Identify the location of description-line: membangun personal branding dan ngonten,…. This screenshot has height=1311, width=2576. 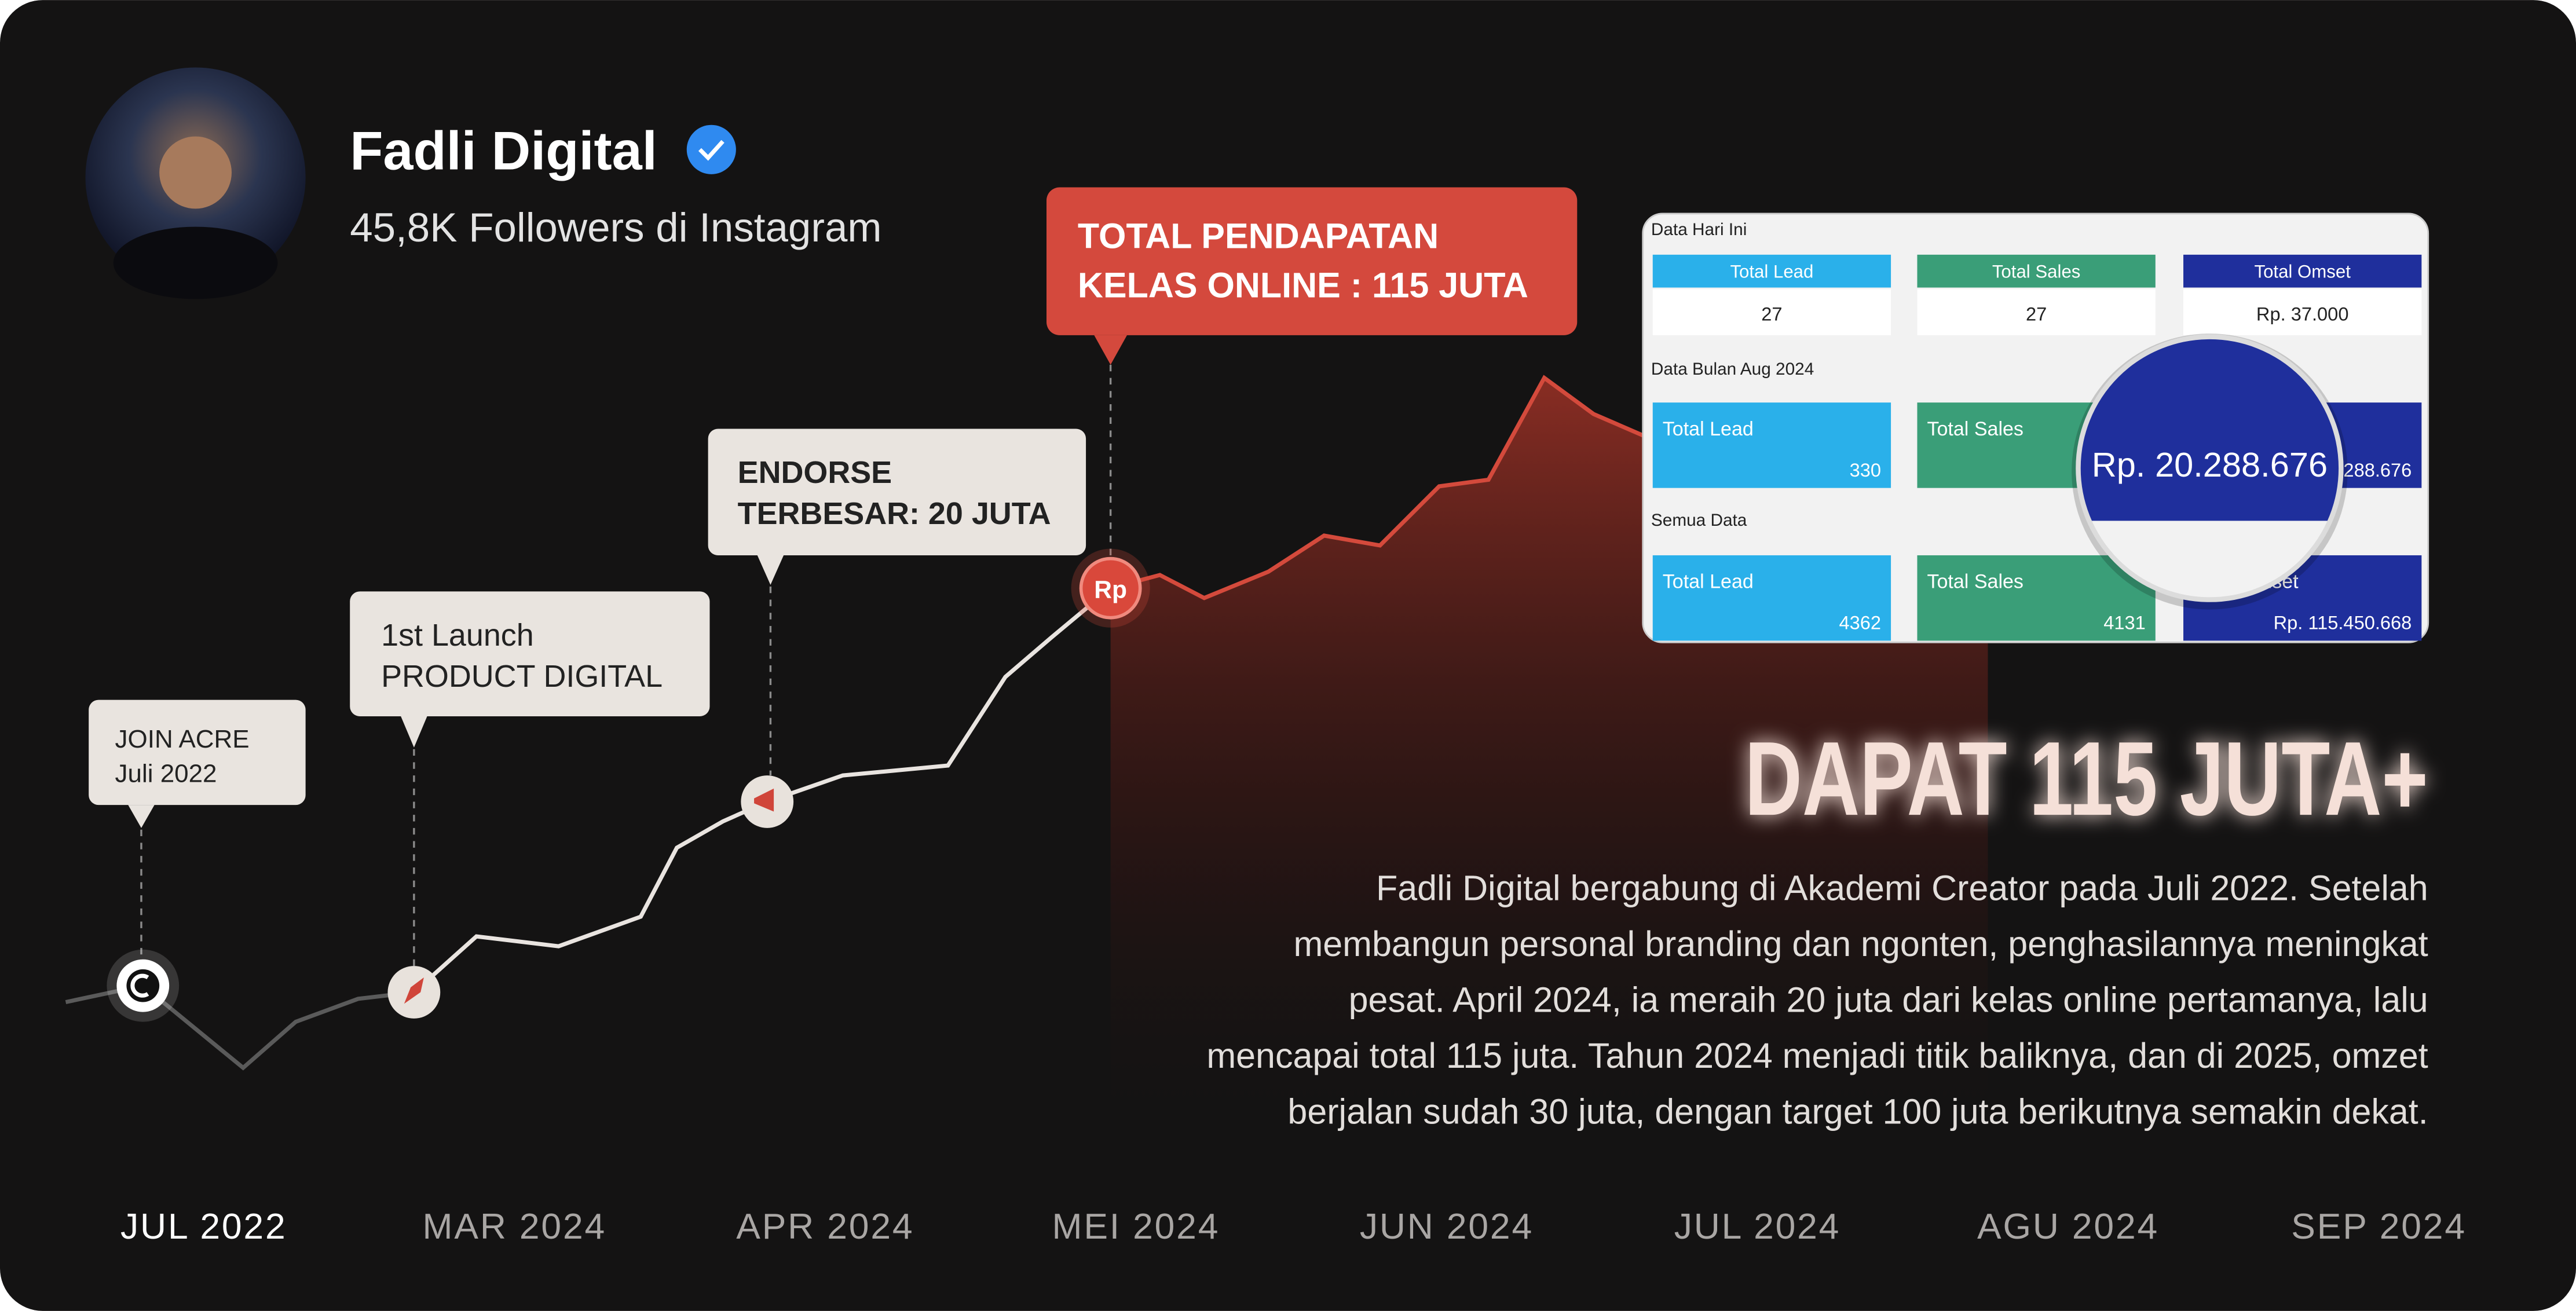
(1860, 944).